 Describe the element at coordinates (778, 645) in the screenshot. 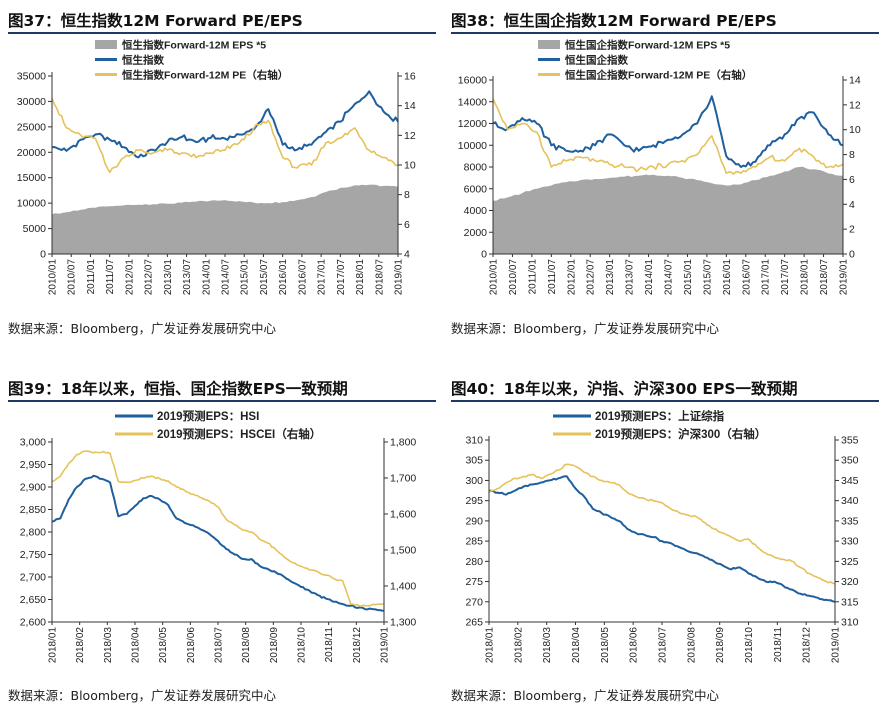

I see `x-tick-label: 2018/11` at that location.